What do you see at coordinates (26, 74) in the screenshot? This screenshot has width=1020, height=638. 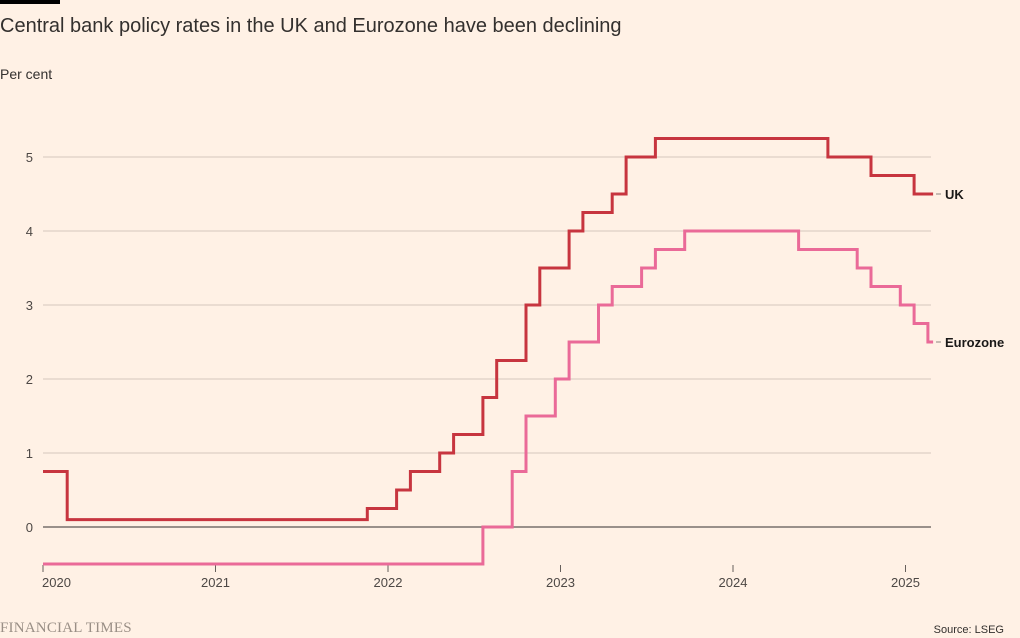 I see `y-axis-unit-label: Per cent` at bounding box center [26, 74].